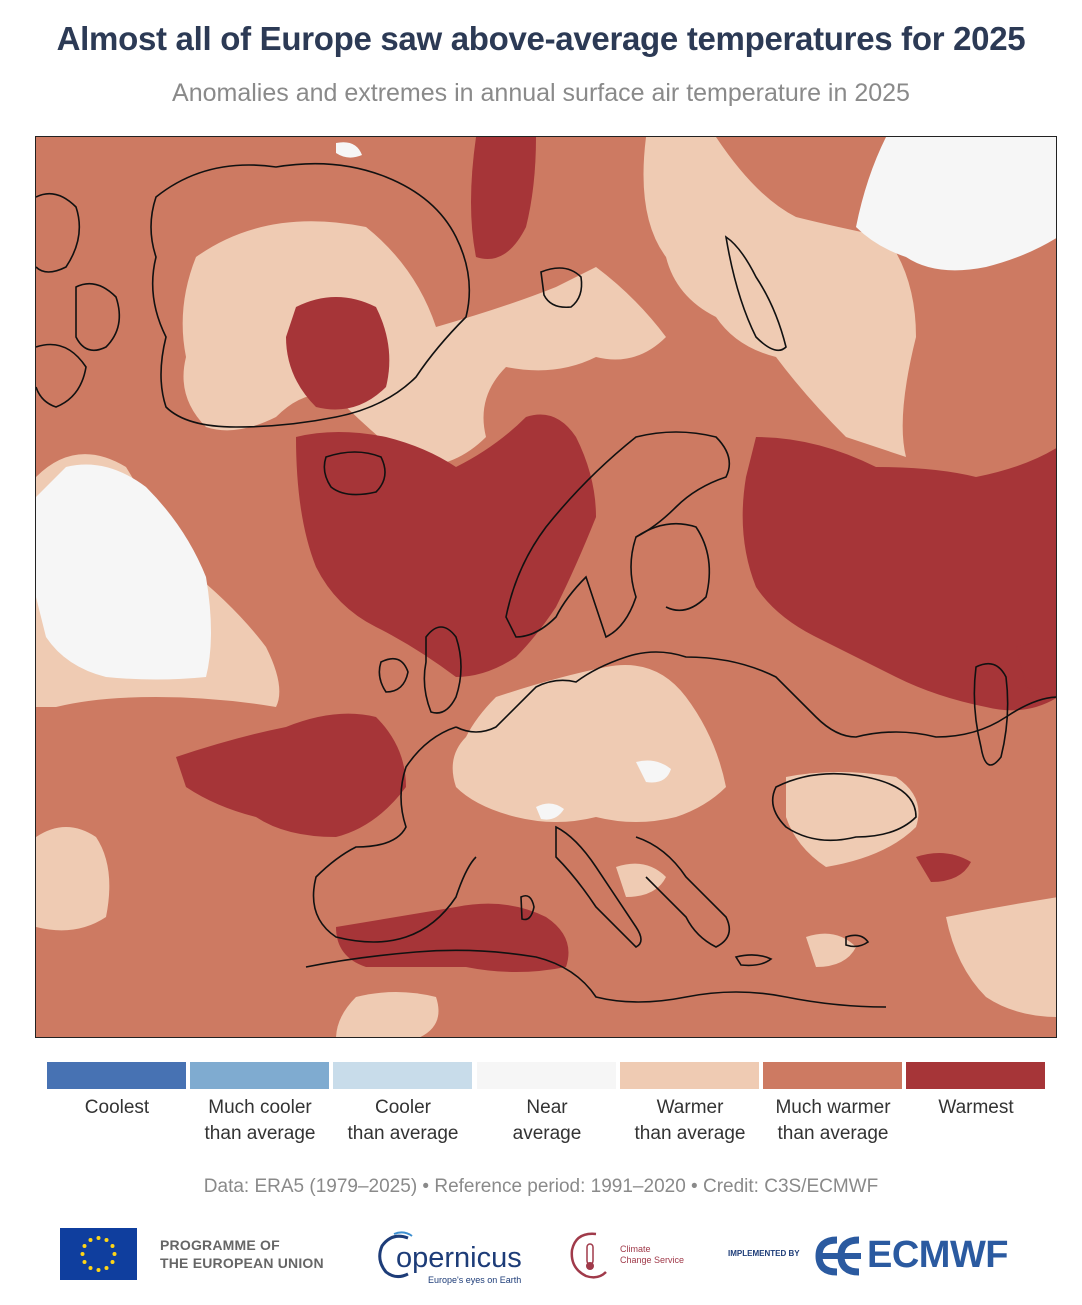 The image size is (1082, 1305). I want to click on implemented-by-text: IMPLEMENTED BY, so click(764, 1253).